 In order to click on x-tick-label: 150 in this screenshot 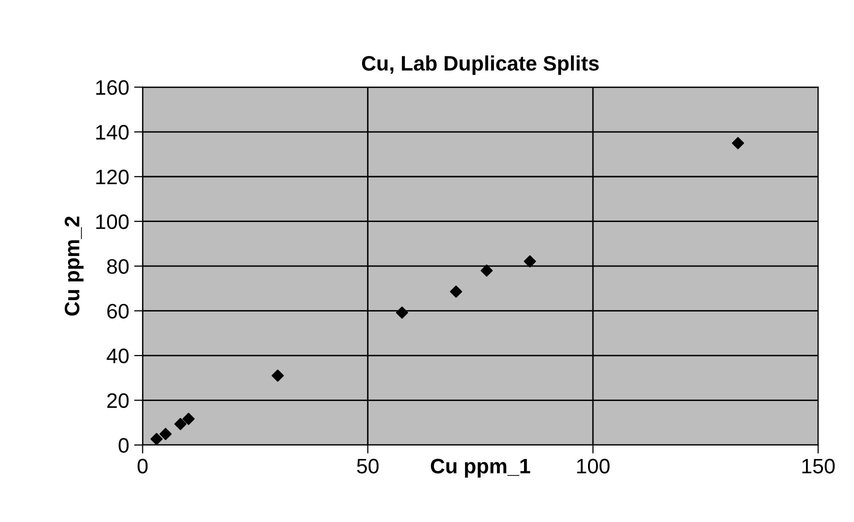, I will do `click(818, 466)`.